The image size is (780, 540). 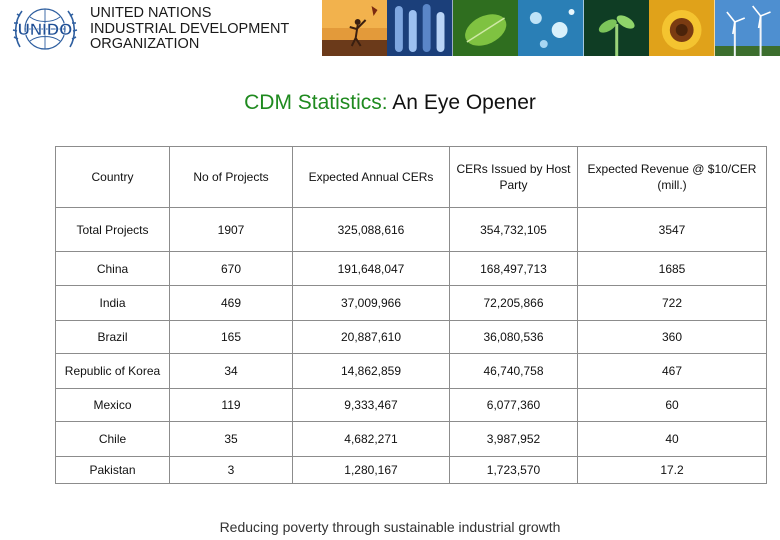 I want to click on water-drops-photo-icon, so click(x=551, y=28).